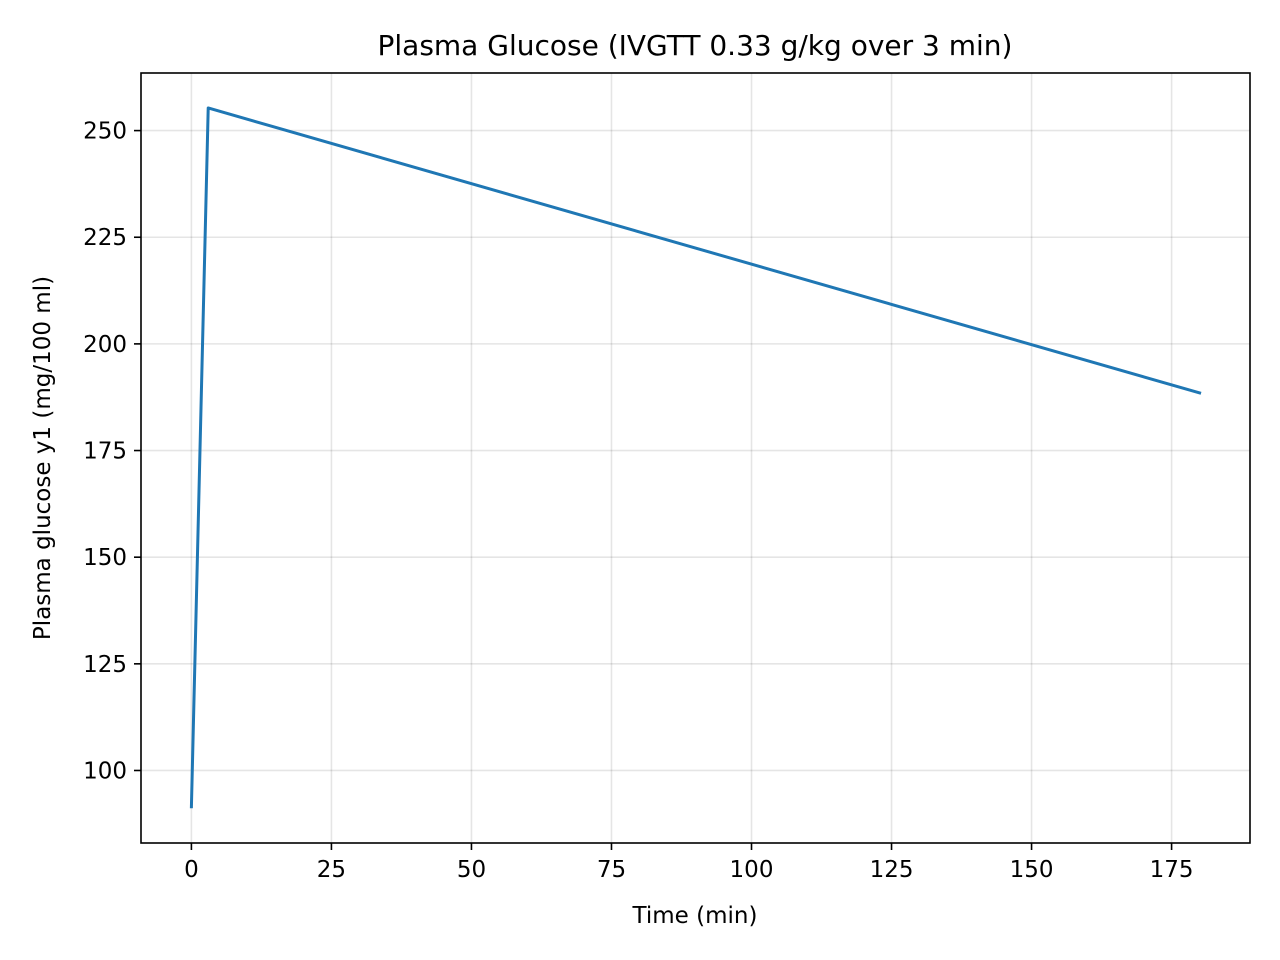  What do you see at coordinates (105, 558) in the screenshot?
I see `y-tick-label: 150` at bounding box center [105, 558].